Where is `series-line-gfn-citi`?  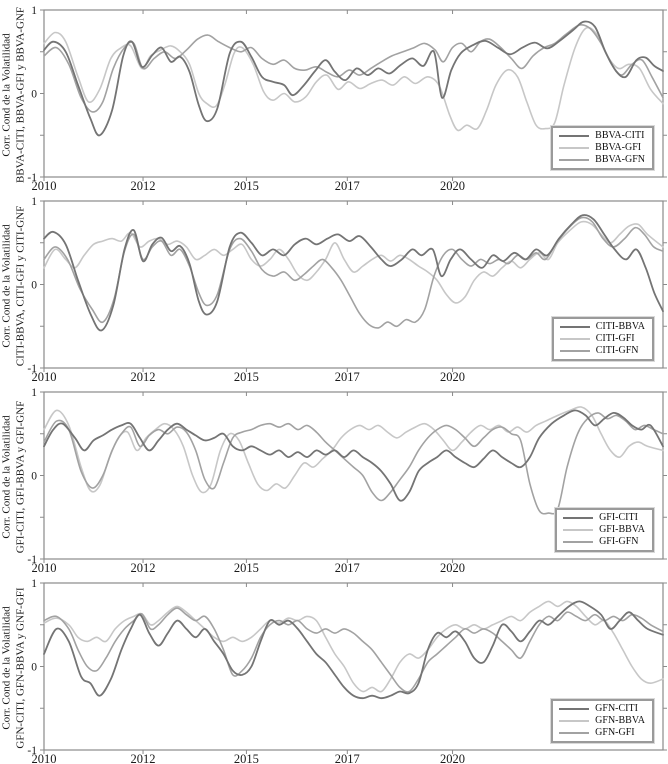
series-line-gfn-citi is located at coordinates (353, 650).